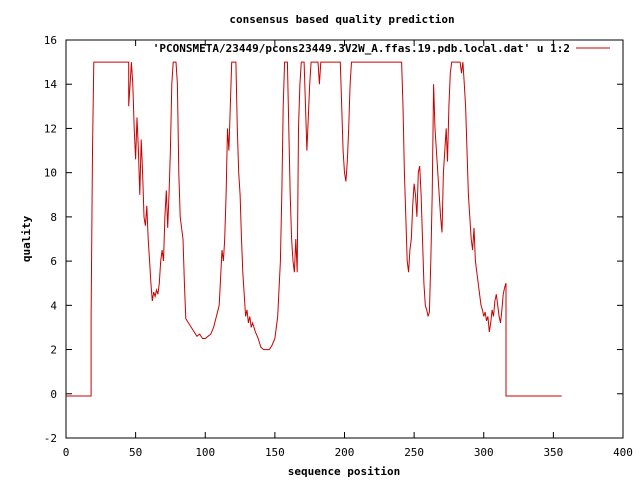 The image size is (640, 480). Describe the element at coordinates (50, 438) in the screenshot. I see `y-tick-label: -2` at that location.